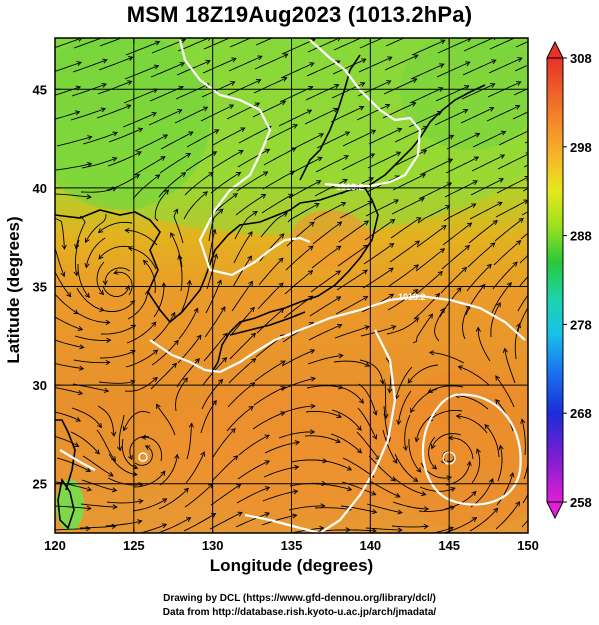  I want to click on x-tick-label: 145, so click(449, 545).